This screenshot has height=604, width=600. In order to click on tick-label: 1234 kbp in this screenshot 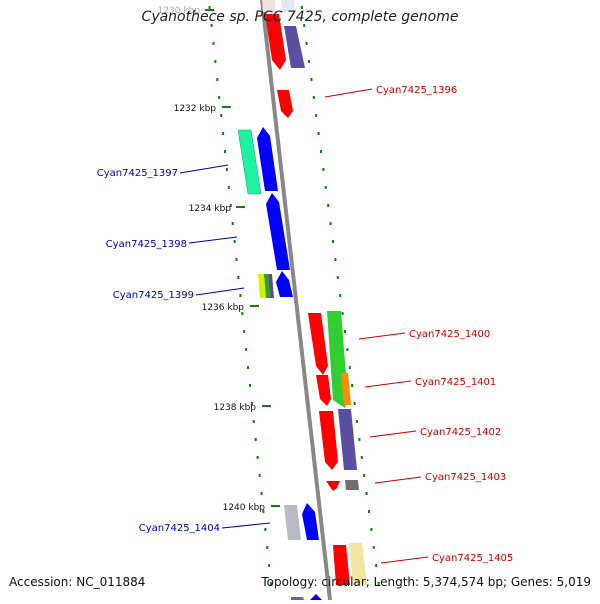, I will do `click(210, 209)`.